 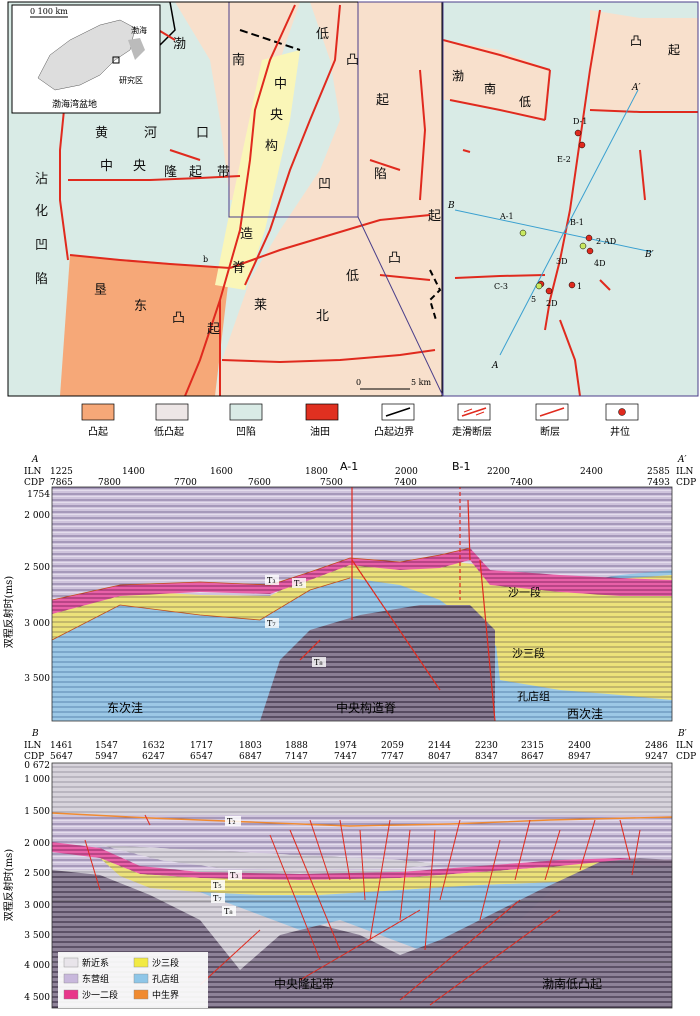 What do you see at coordinates (495, 366) in the screenshot?
I see `label-A: A` at bounding box center [495, 366].